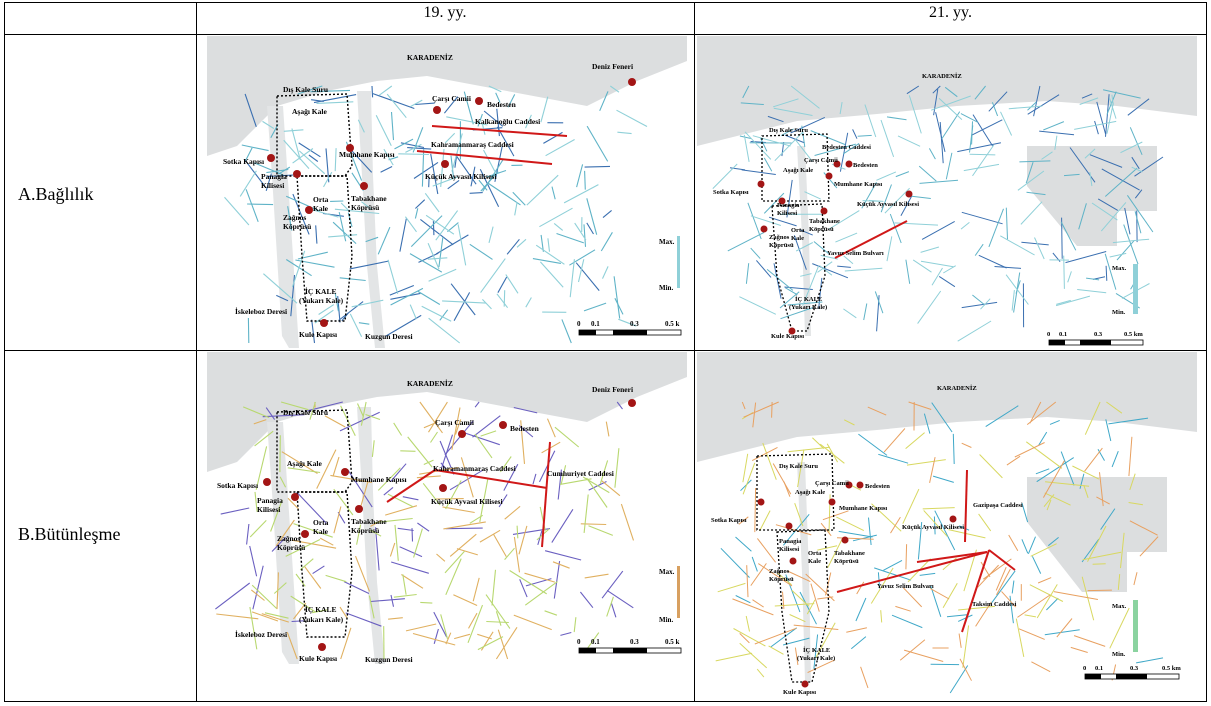  What do you see at coordinates (479, 101) in the screenshot?
I see `poi-bedesten` at bounding box center [479, 101].